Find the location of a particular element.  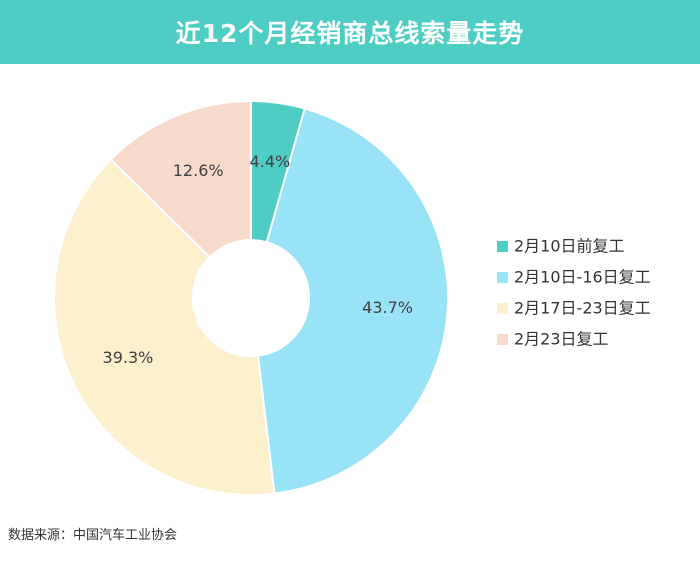

legend-label-0: 2月10日前复工 is located at coordinates (569, 246).